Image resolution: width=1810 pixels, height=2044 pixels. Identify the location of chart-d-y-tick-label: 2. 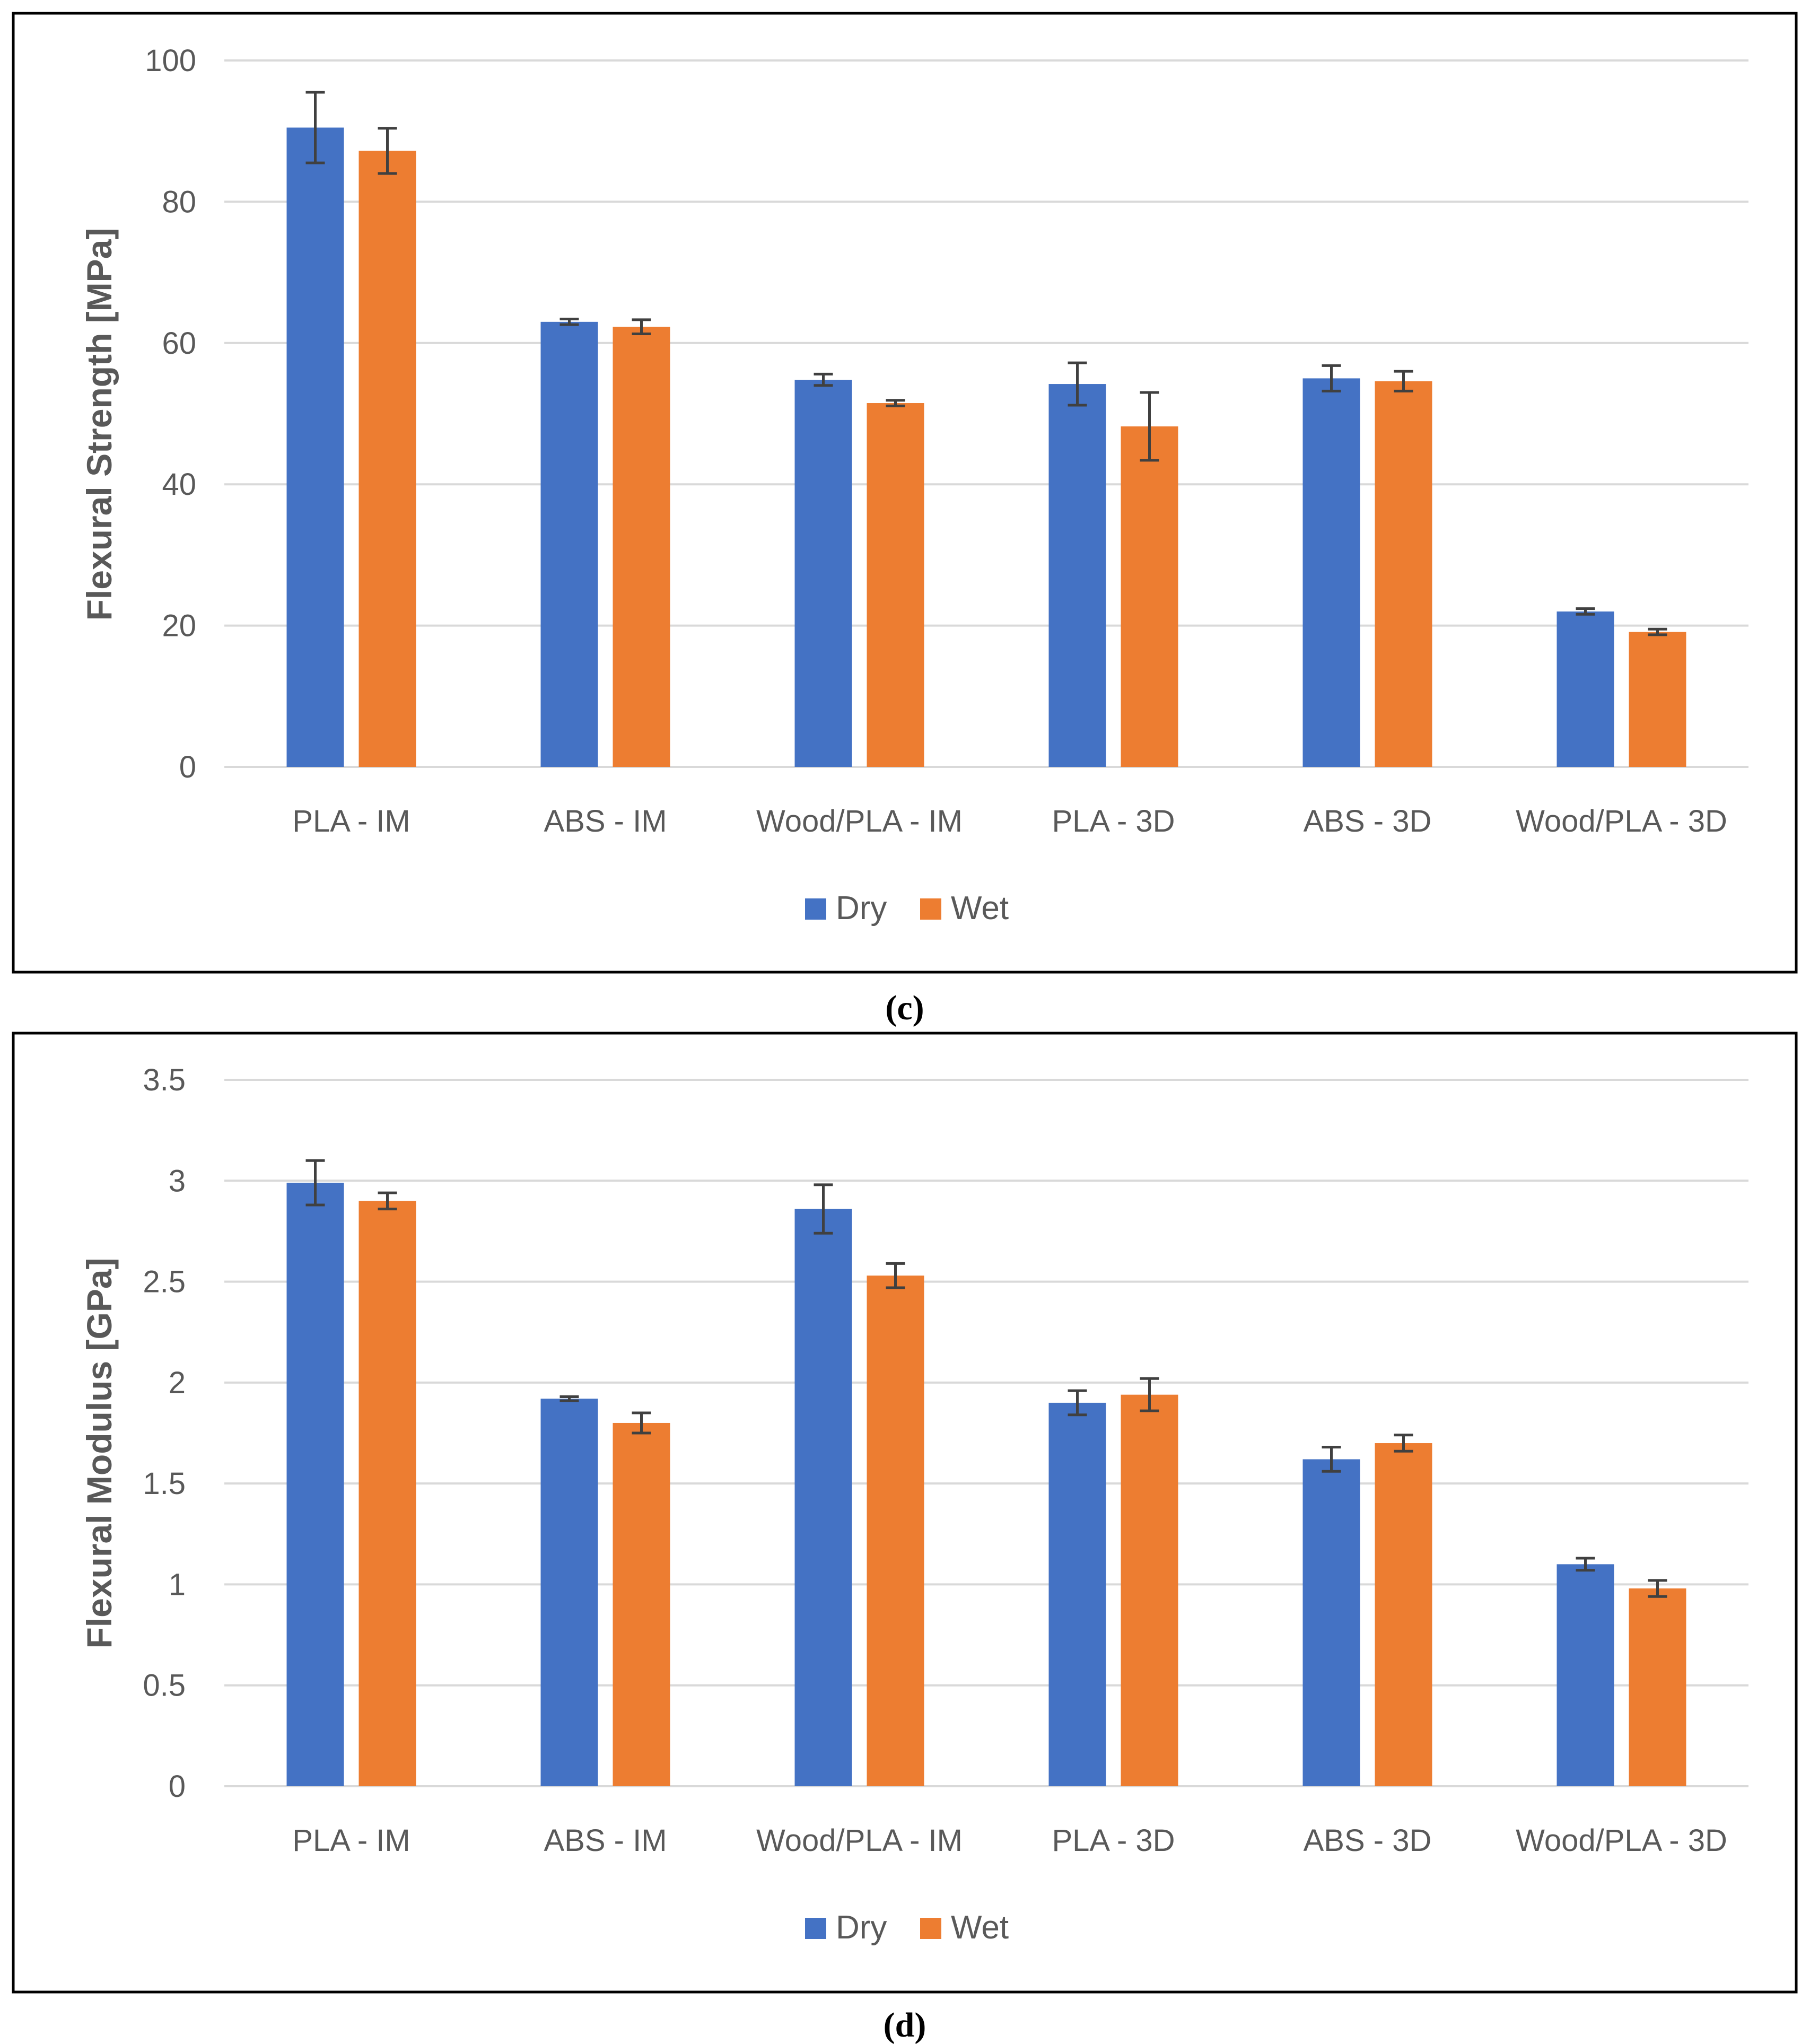
(177, 1383).